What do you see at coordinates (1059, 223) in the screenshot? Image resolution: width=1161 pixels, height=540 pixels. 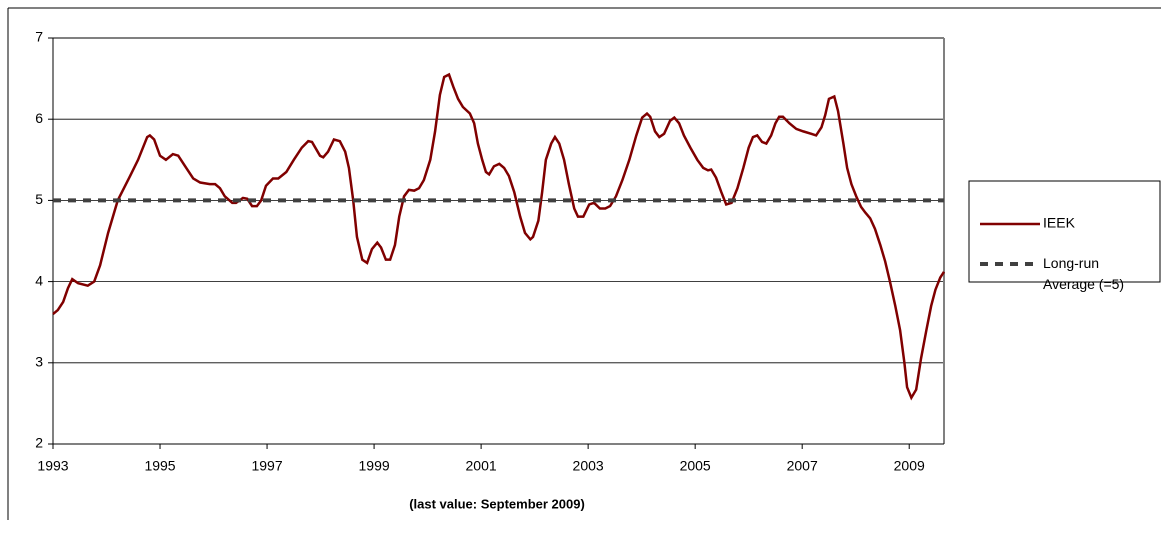 I see `legend-label: IEEK` at bounding box center [1059, 223].